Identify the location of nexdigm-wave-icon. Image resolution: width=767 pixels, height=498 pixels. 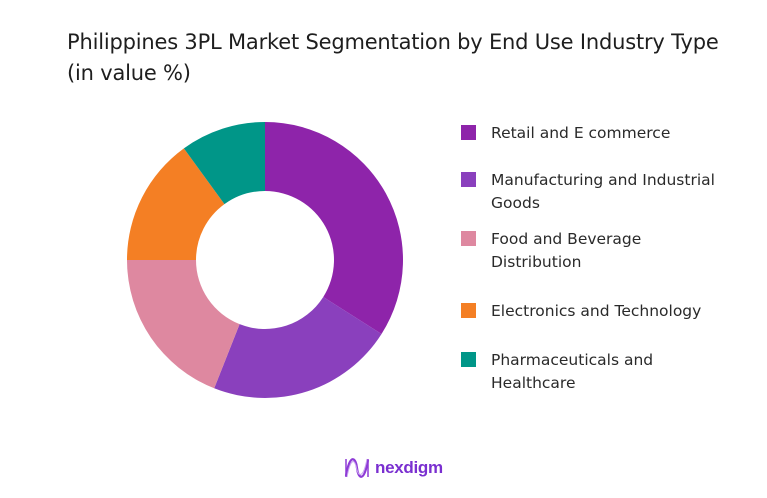
(357, 468).